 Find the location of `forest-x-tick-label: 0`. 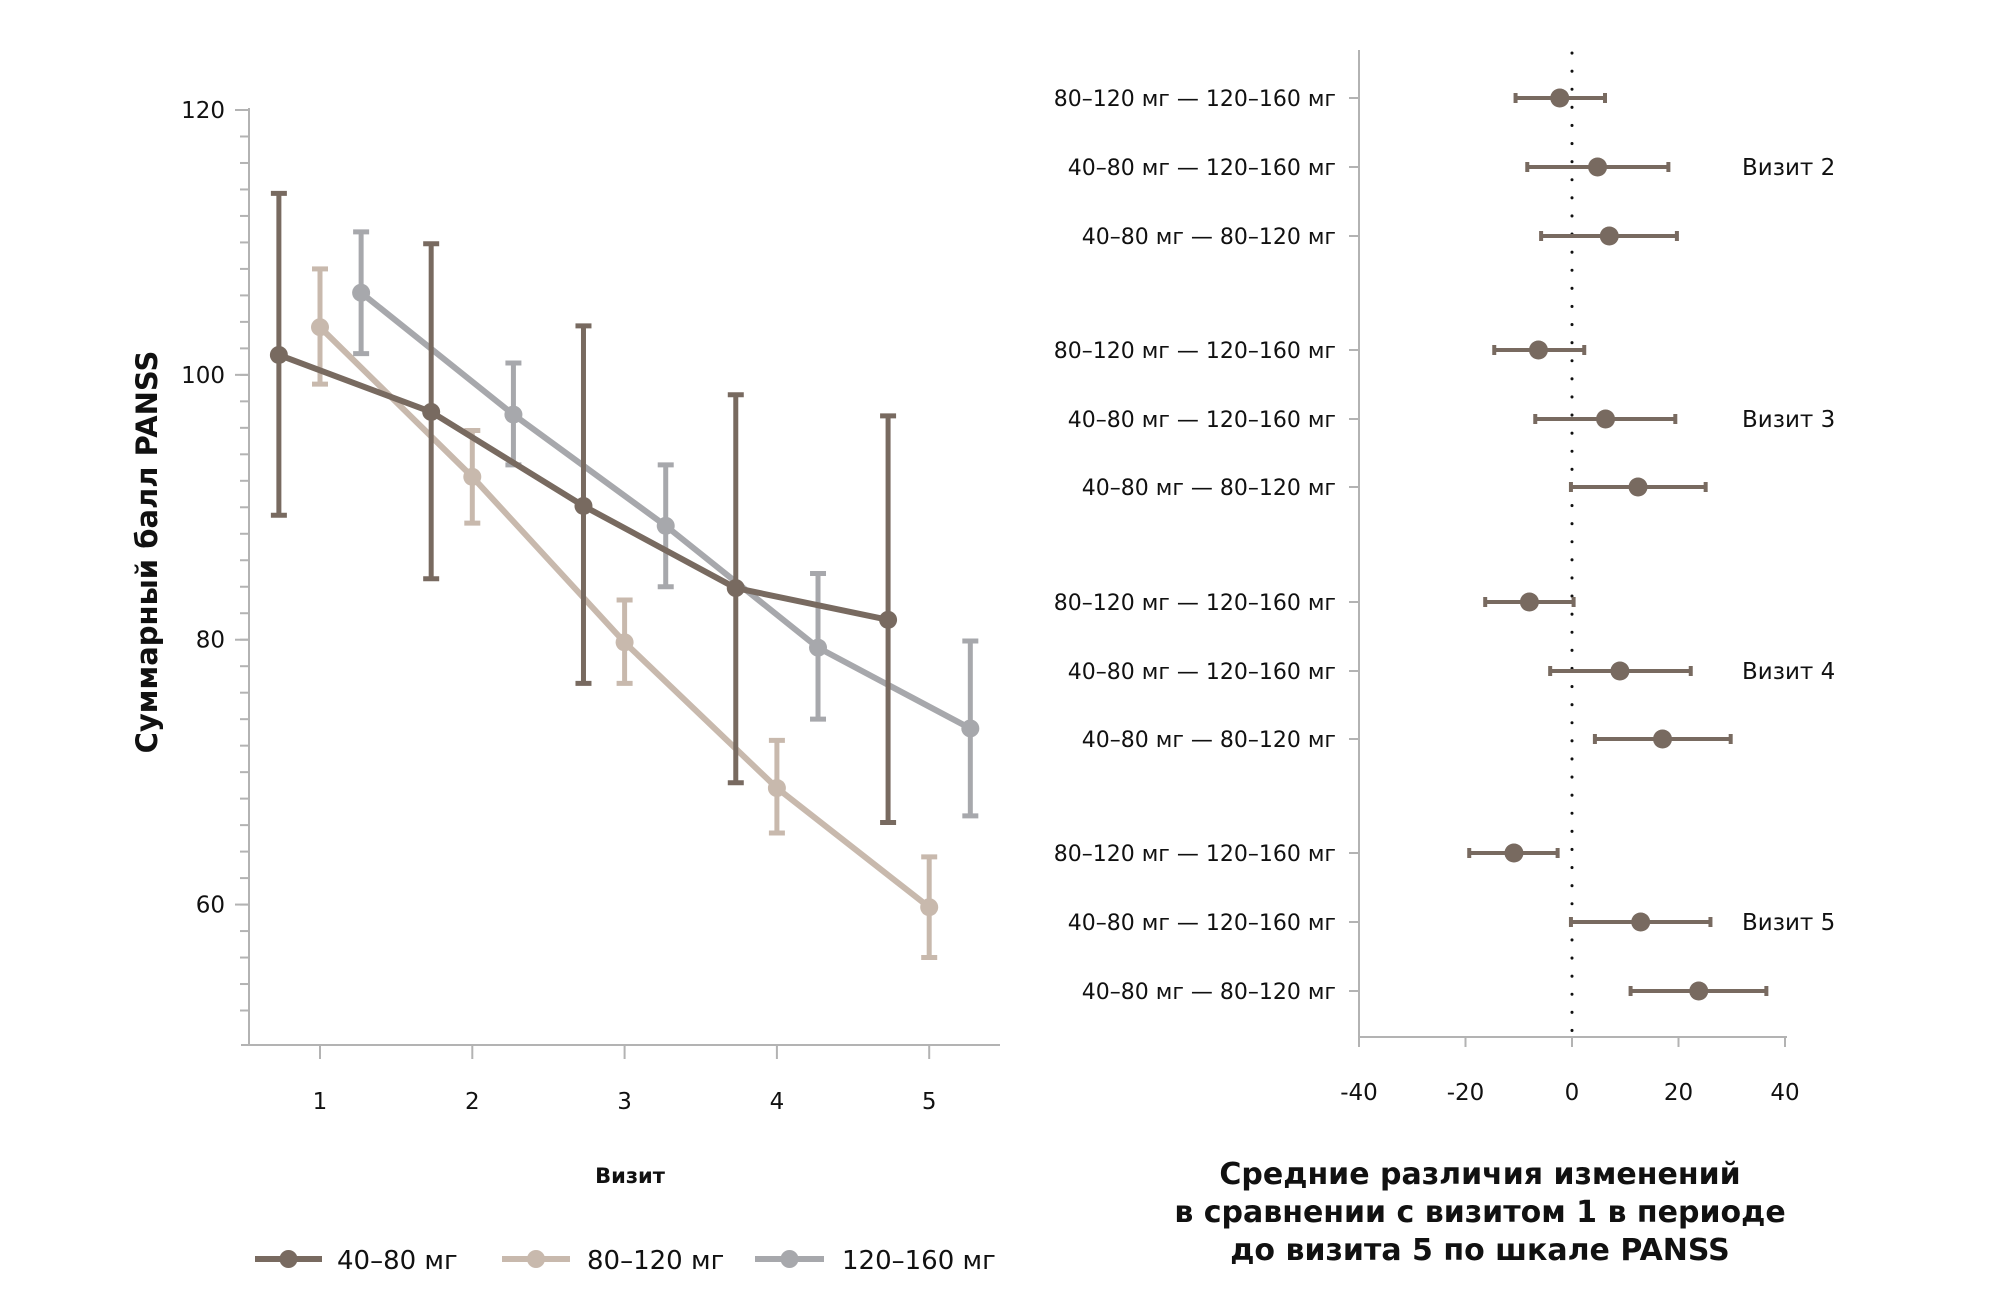

forest-x-tick-label: 0 is located at coordinates (1572, 1093).